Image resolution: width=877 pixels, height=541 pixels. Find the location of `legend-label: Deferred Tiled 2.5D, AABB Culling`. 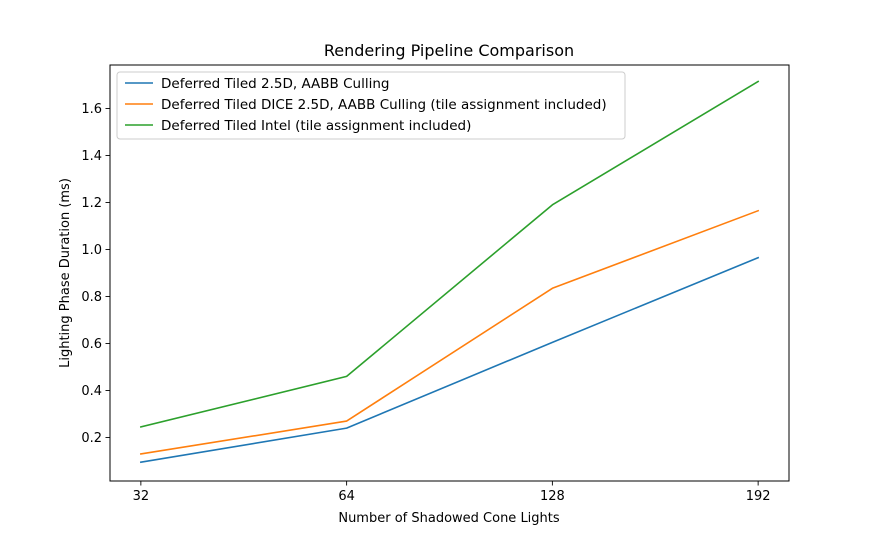

legend-label: Deferred Tiled 2.5D, AABB Culling is located at coordinates (275, 84).